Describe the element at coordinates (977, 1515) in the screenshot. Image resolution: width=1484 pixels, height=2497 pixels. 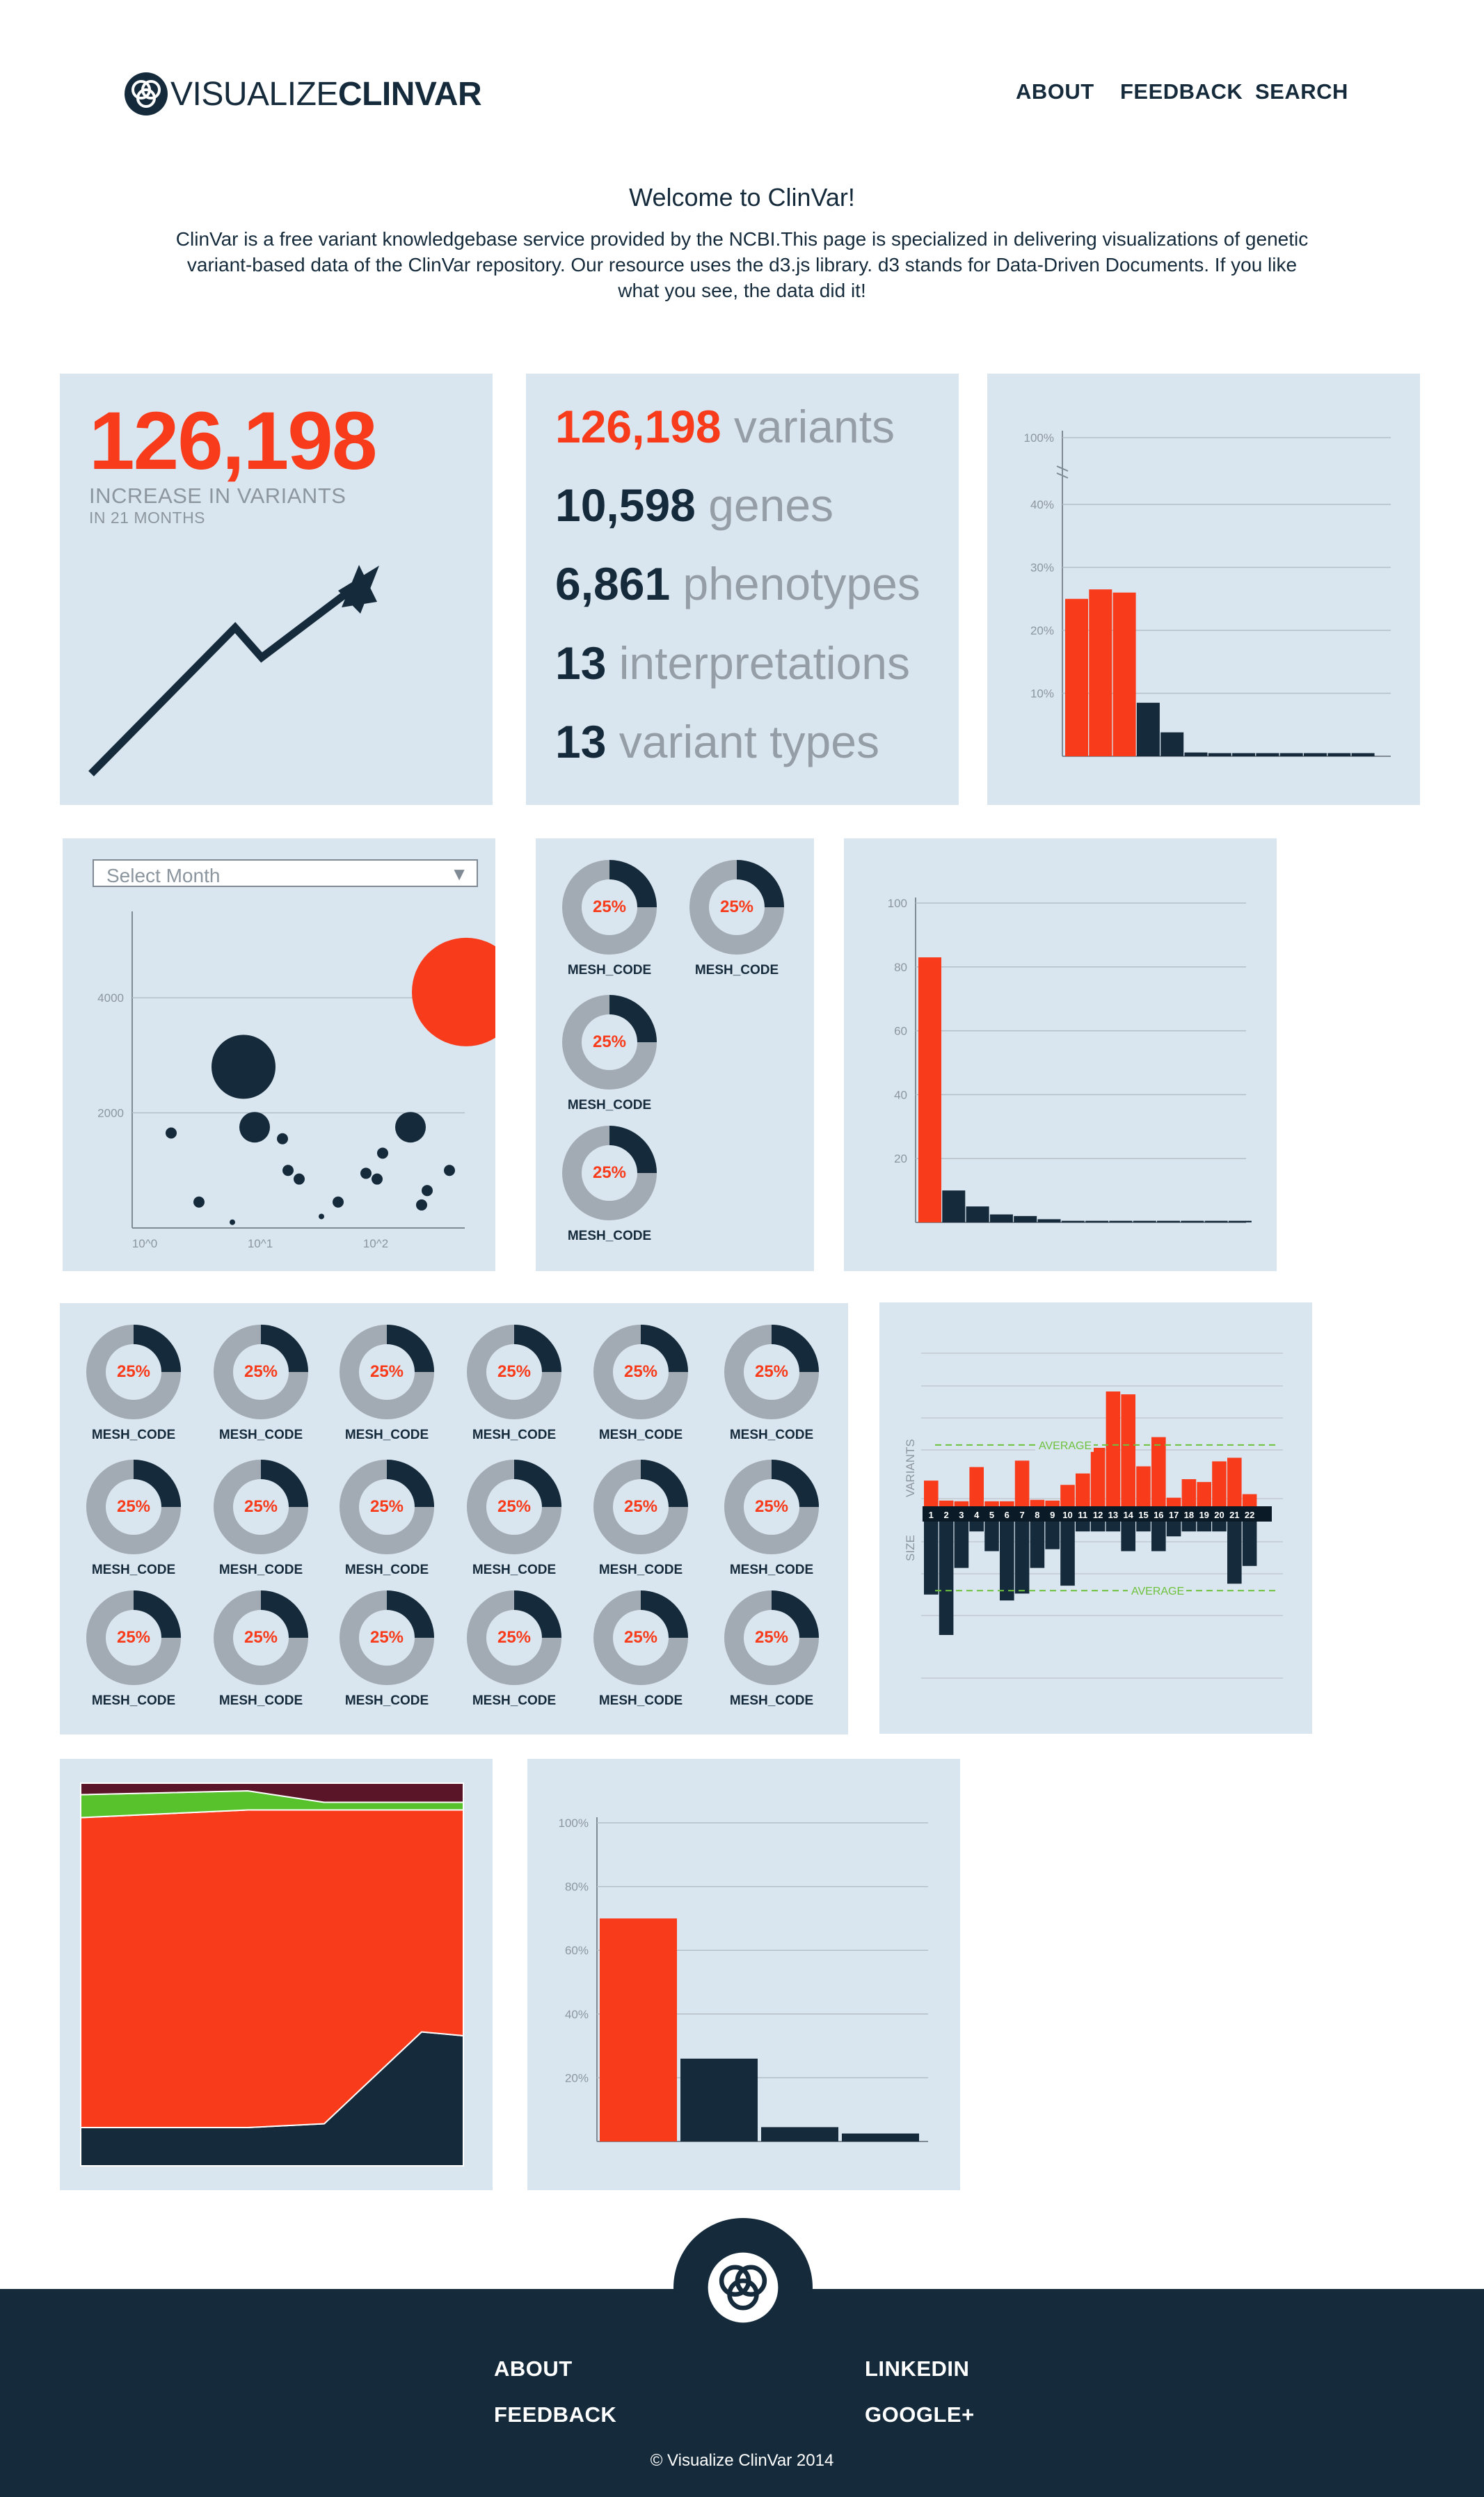
I see `chromosome-label: 4` at that location.